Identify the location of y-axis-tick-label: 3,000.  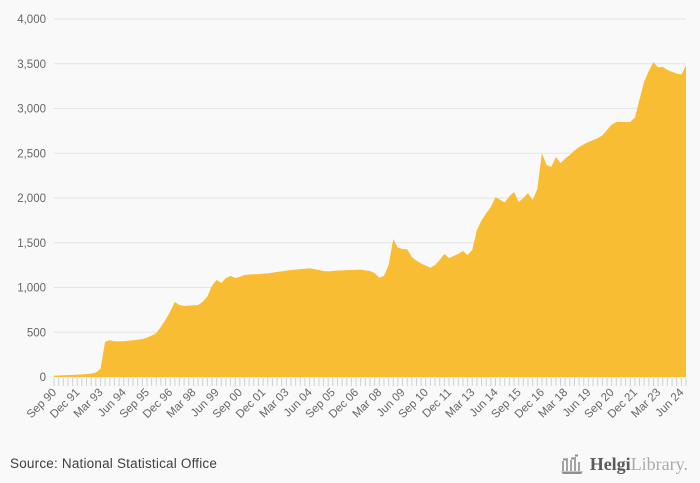
(31, 110).